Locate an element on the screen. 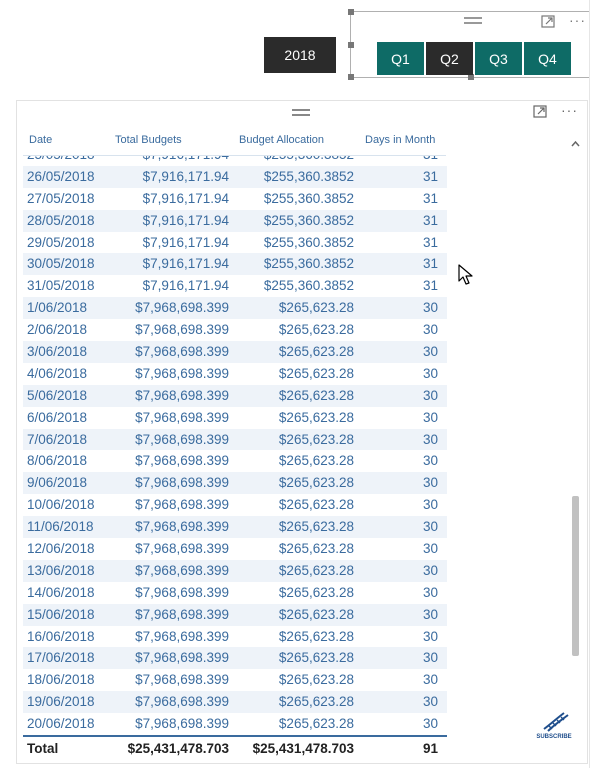  date-cell: 18/06/2018 is located at coordinates (61, 680).